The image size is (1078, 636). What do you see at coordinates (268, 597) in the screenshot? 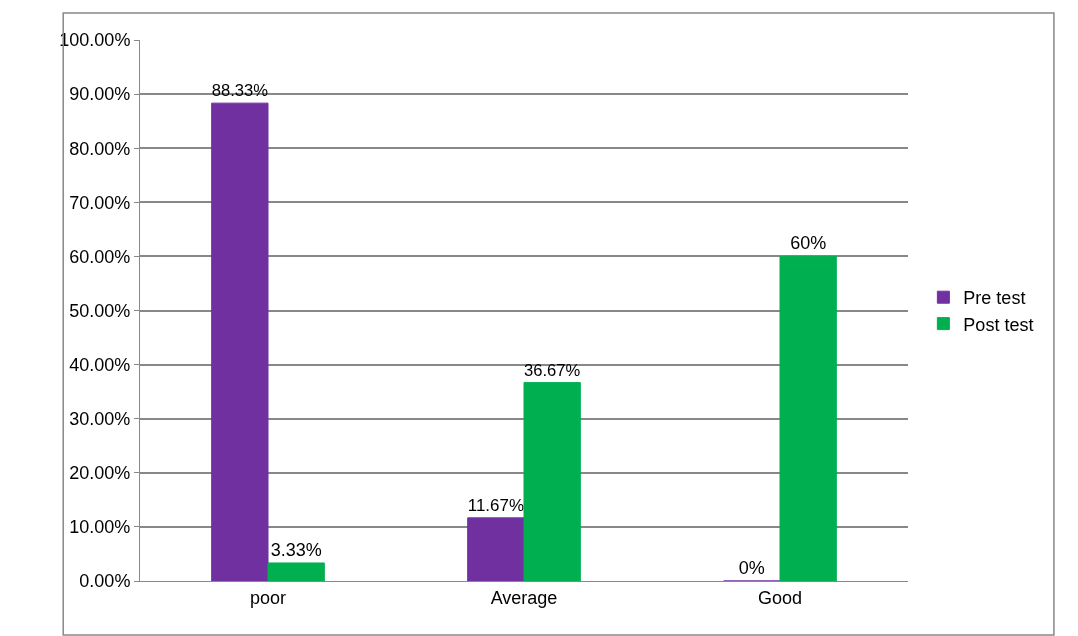
I see `x-tick-label: poor` at bounding box center [268, 597].